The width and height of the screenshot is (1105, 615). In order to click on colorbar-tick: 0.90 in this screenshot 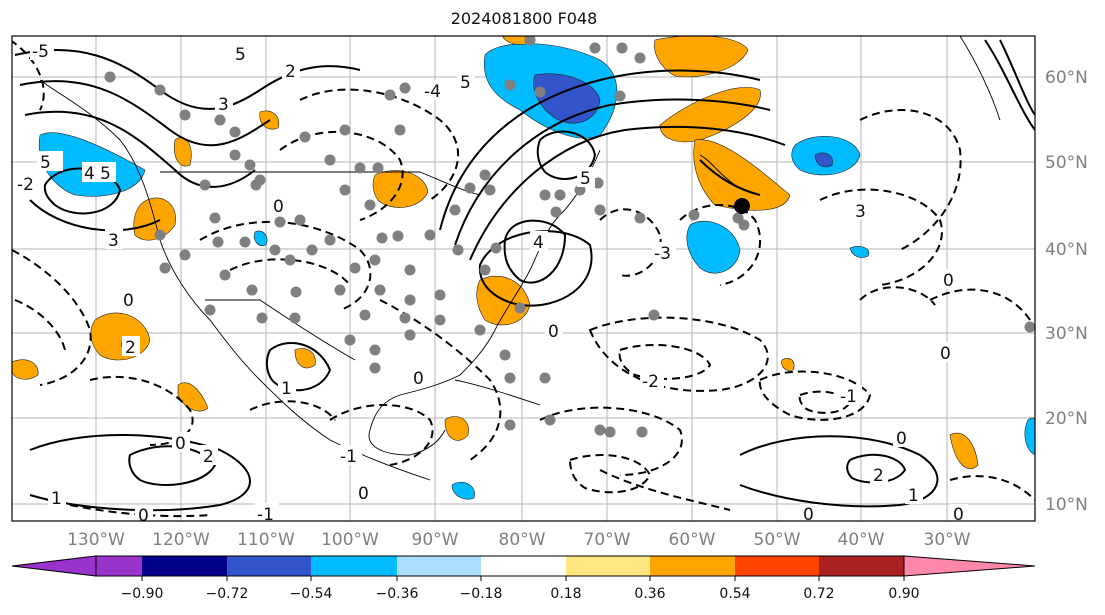, I will do `click(903, 594)`.